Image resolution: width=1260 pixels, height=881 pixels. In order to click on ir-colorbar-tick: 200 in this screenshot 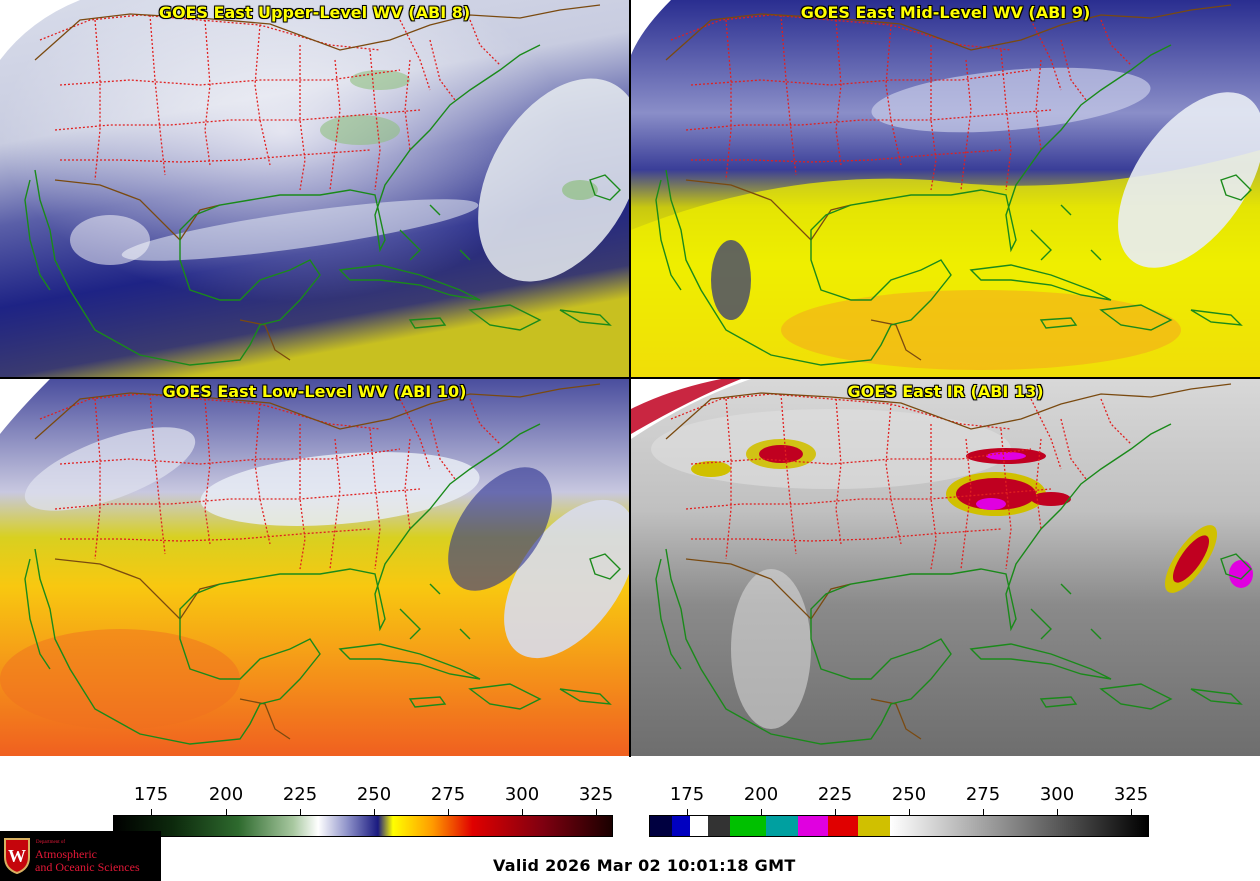, I will do `click(761, 794)`.